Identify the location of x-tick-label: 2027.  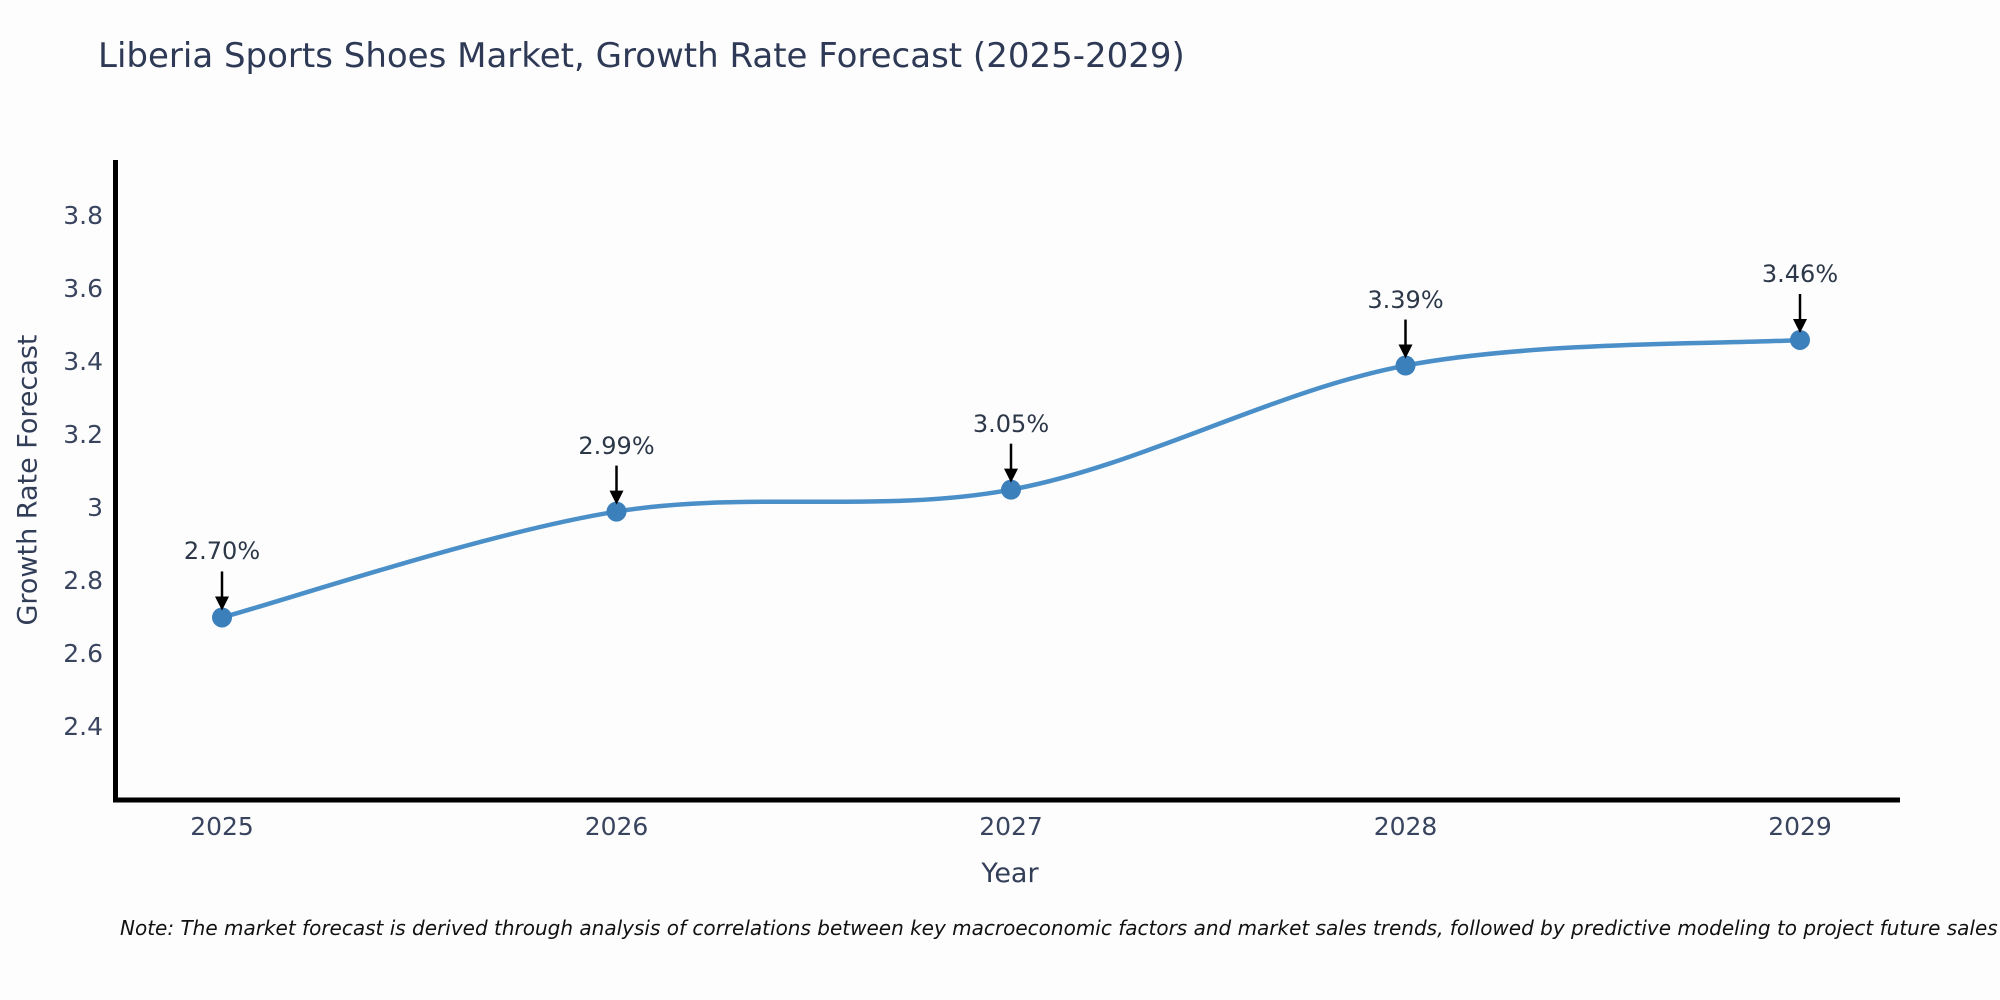
(1011, 826).